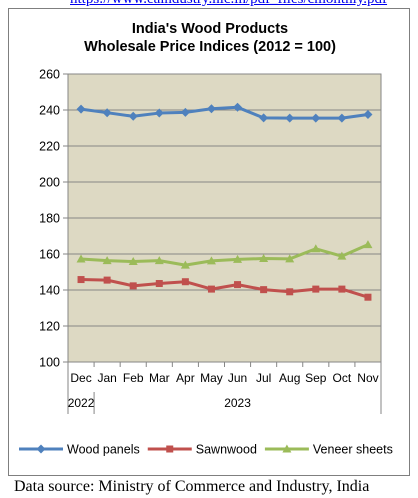  I want to click on x-tick-label: Nov, so click(367, 378).